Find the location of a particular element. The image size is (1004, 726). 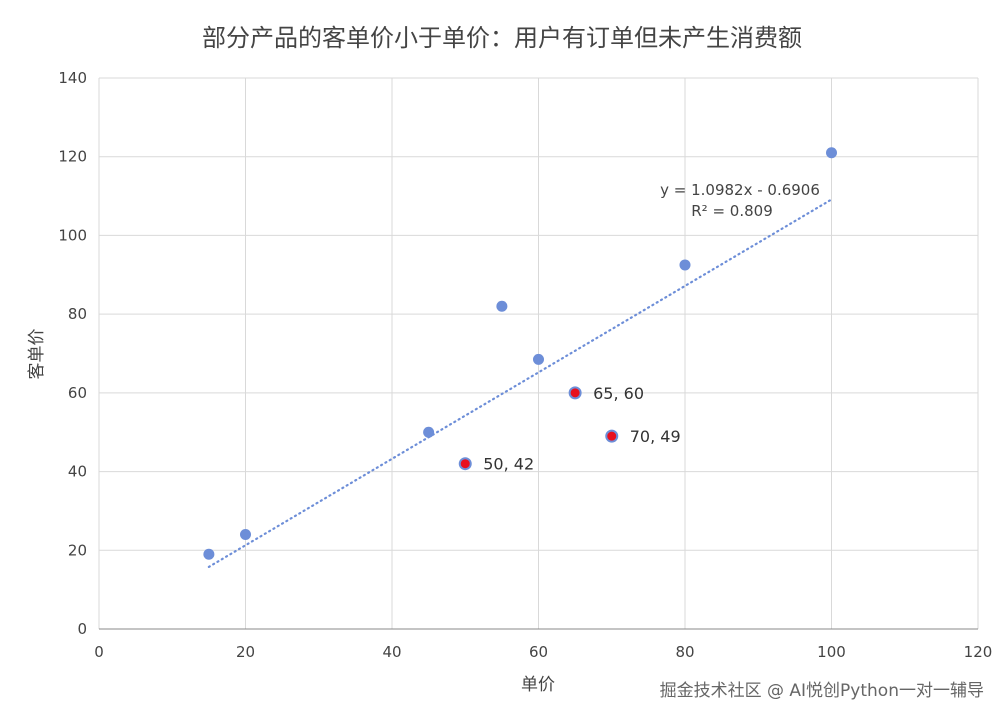

x-tick-label: 80 is located at coordinates (684, 652).